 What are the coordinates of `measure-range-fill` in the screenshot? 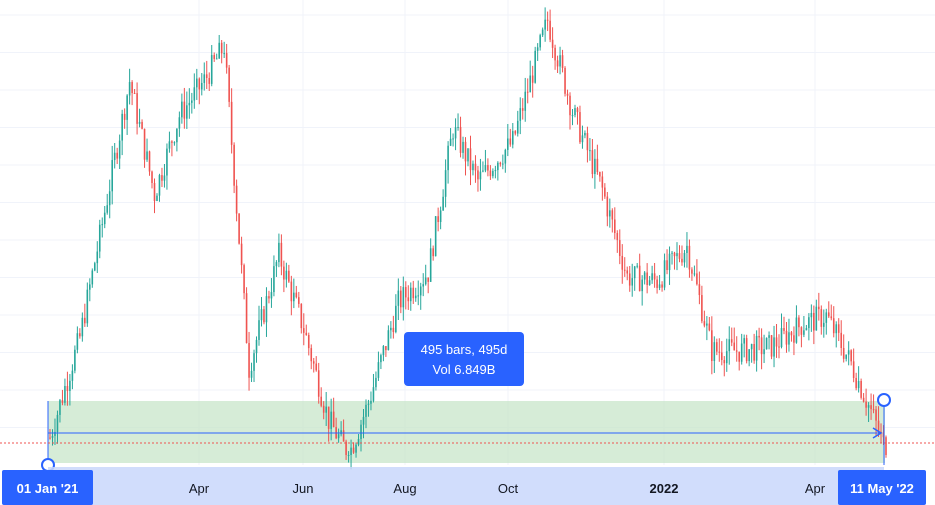 It's located at (466, 432).